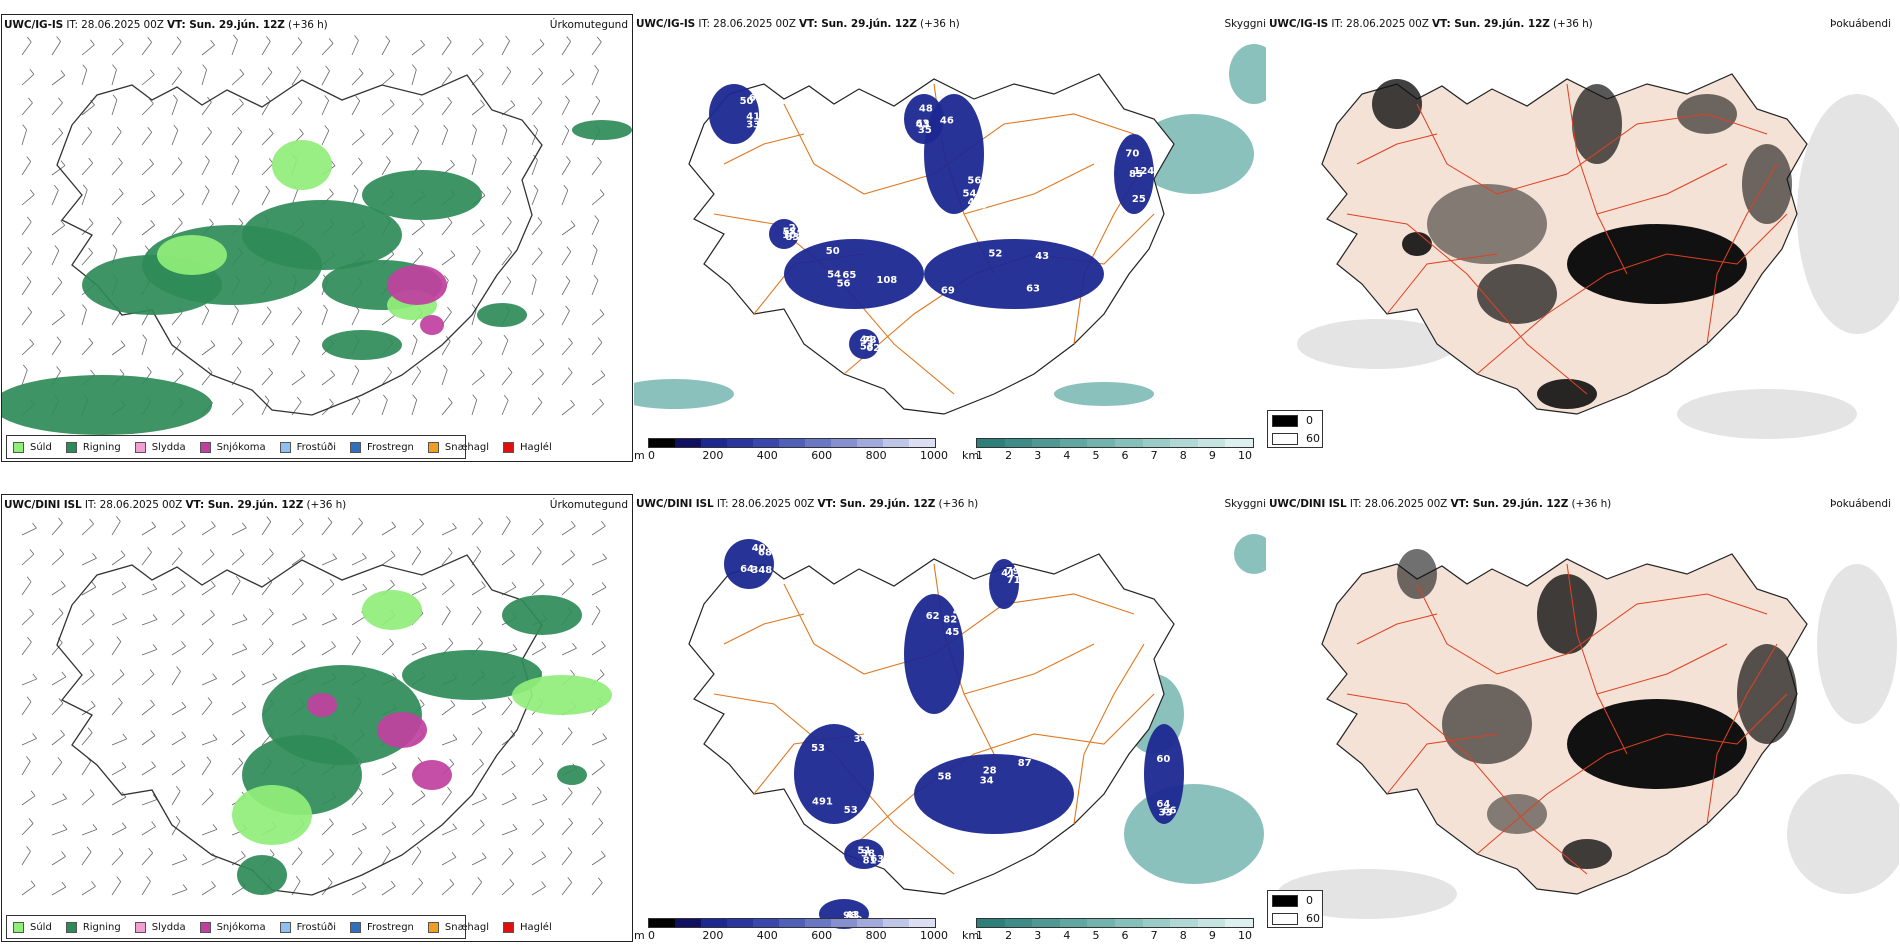 This screenshot has width=1900, height=950. What do you see at coordinates (850, 916) in the screenshot?
I see `ceiling-value-label: 98` at bounding box center [850, 916].